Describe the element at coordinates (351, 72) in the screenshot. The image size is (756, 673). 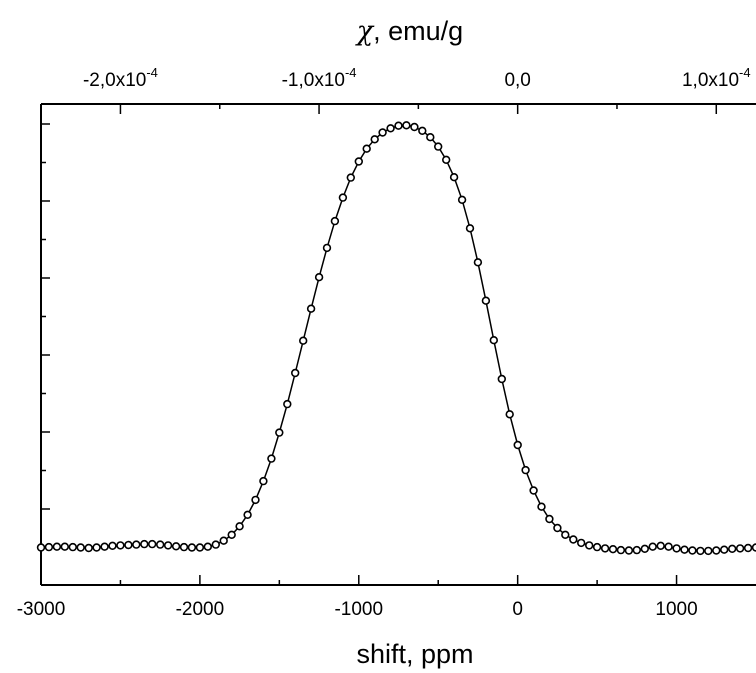
I see `top-tick-exponent: -4` at that location.